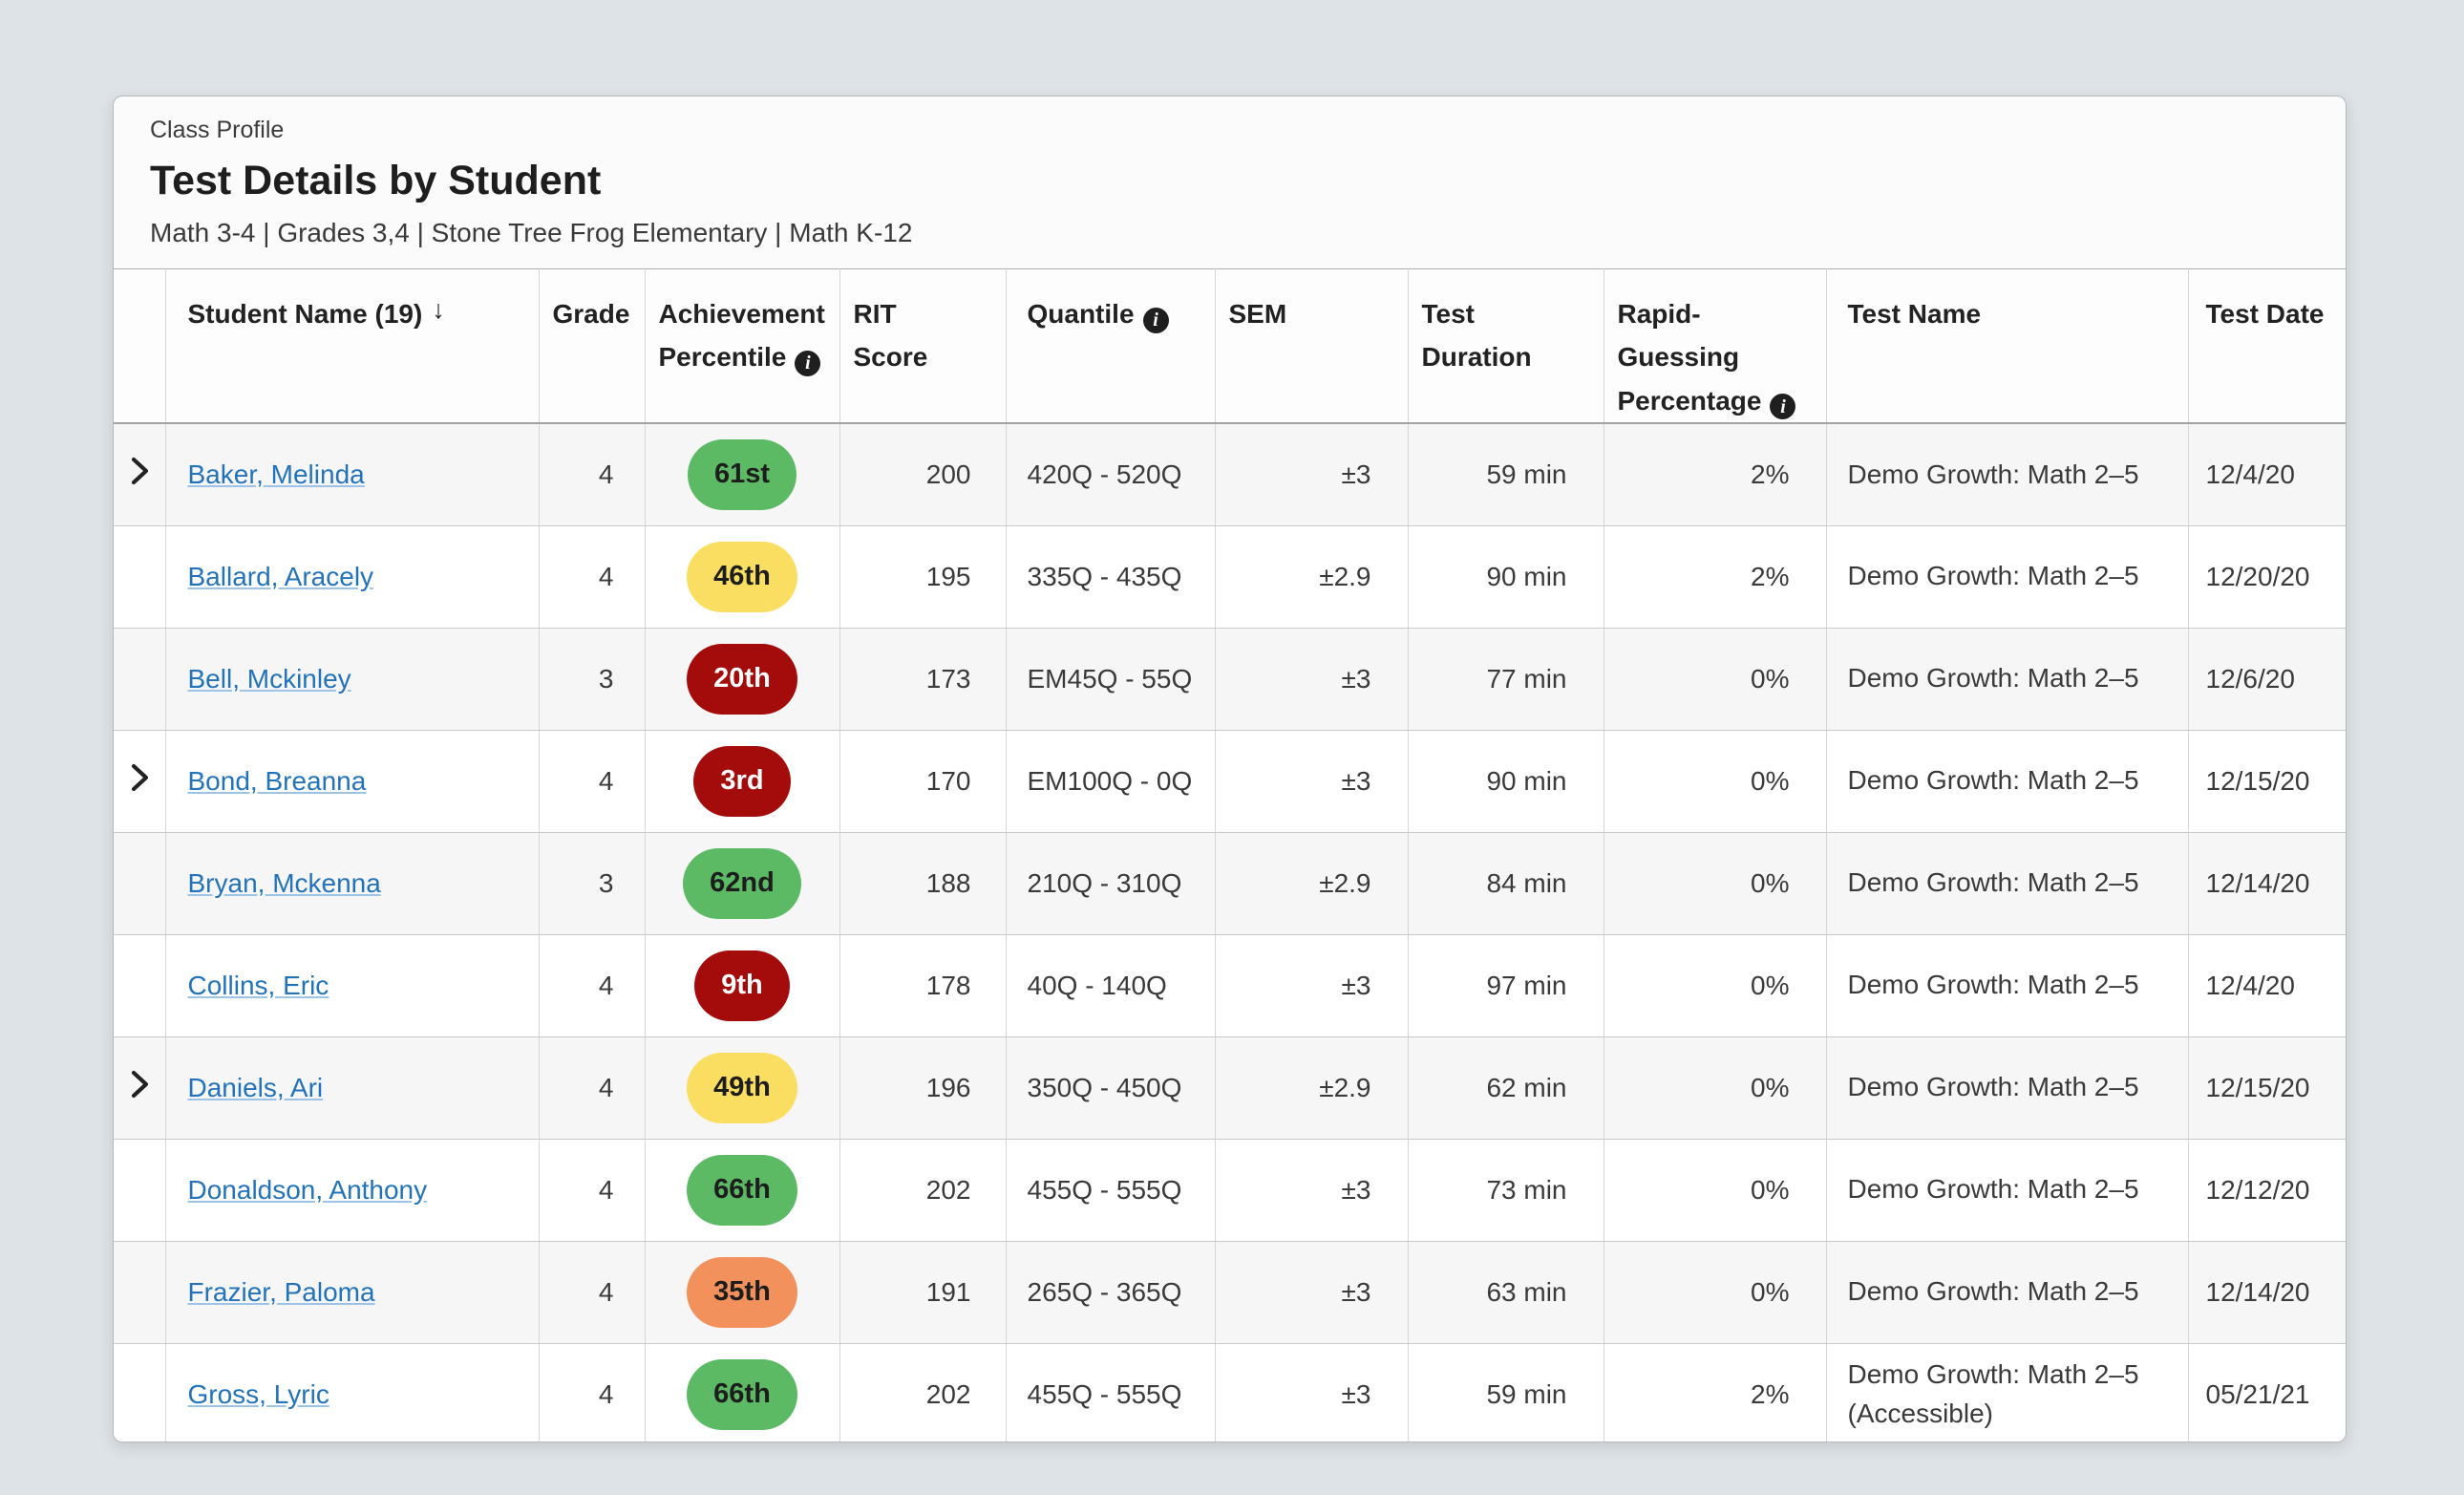  Describe the element at coordinates (1715, 346) in the screenshot. I see `col-header-rapid-guessing: Rapid-Guessing Percentage i` at that location.